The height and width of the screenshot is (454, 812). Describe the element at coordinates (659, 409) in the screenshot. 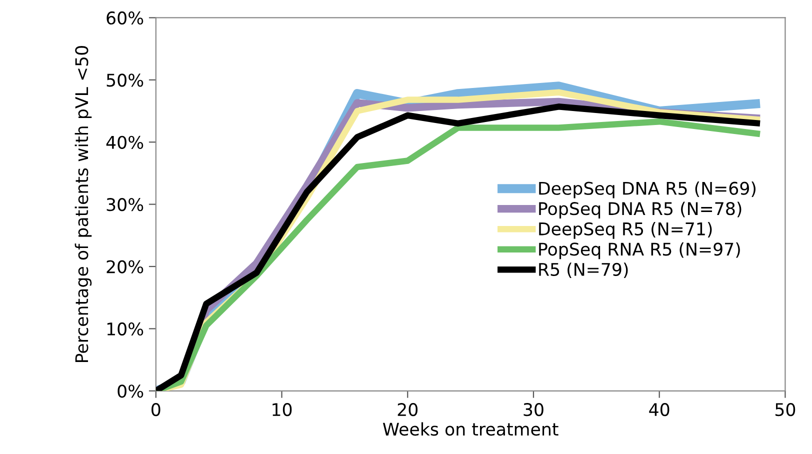

I see `x-tick-label: 40` at that location.